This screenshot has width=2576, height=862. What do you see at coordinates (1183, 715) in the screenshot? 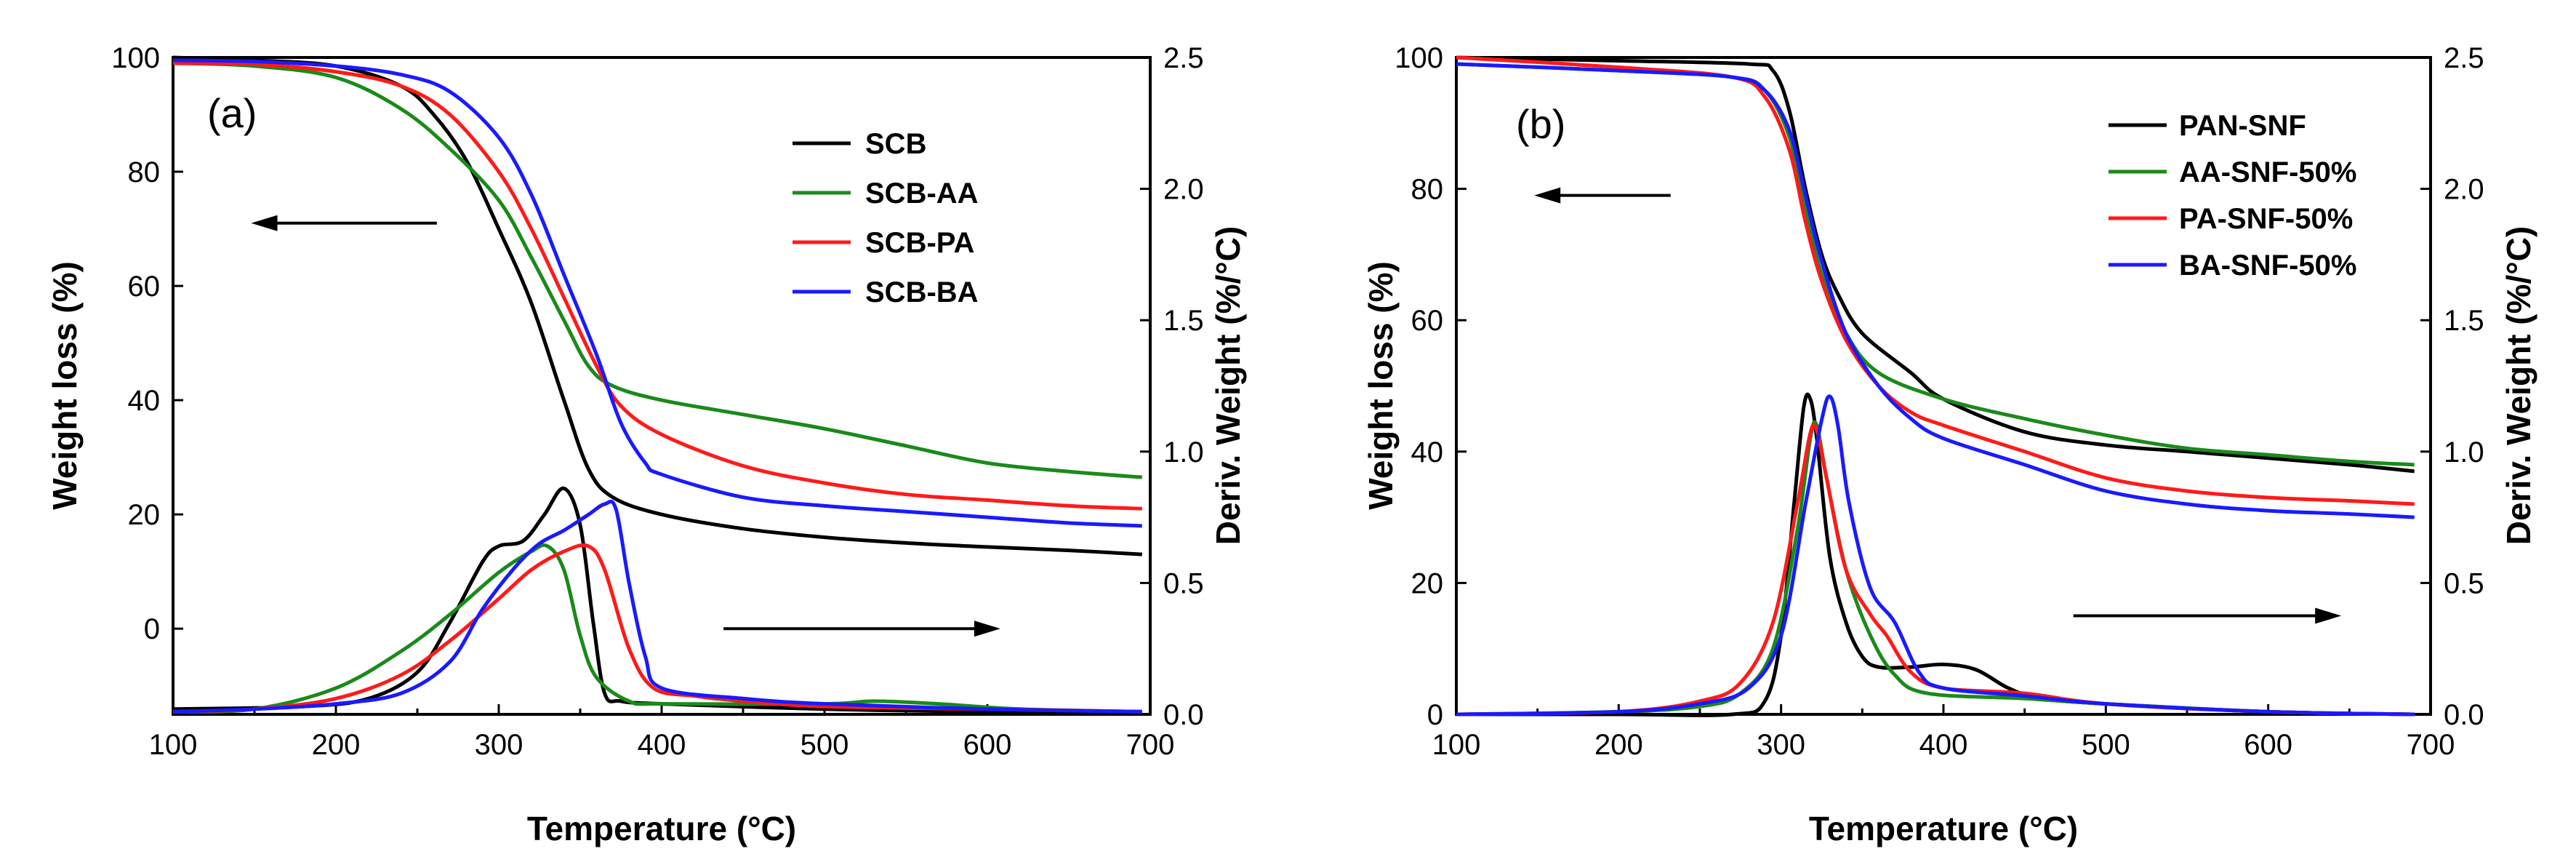
I see `y2tick-label-a-0.0: 0.0` at bounding box center [1183, 715].